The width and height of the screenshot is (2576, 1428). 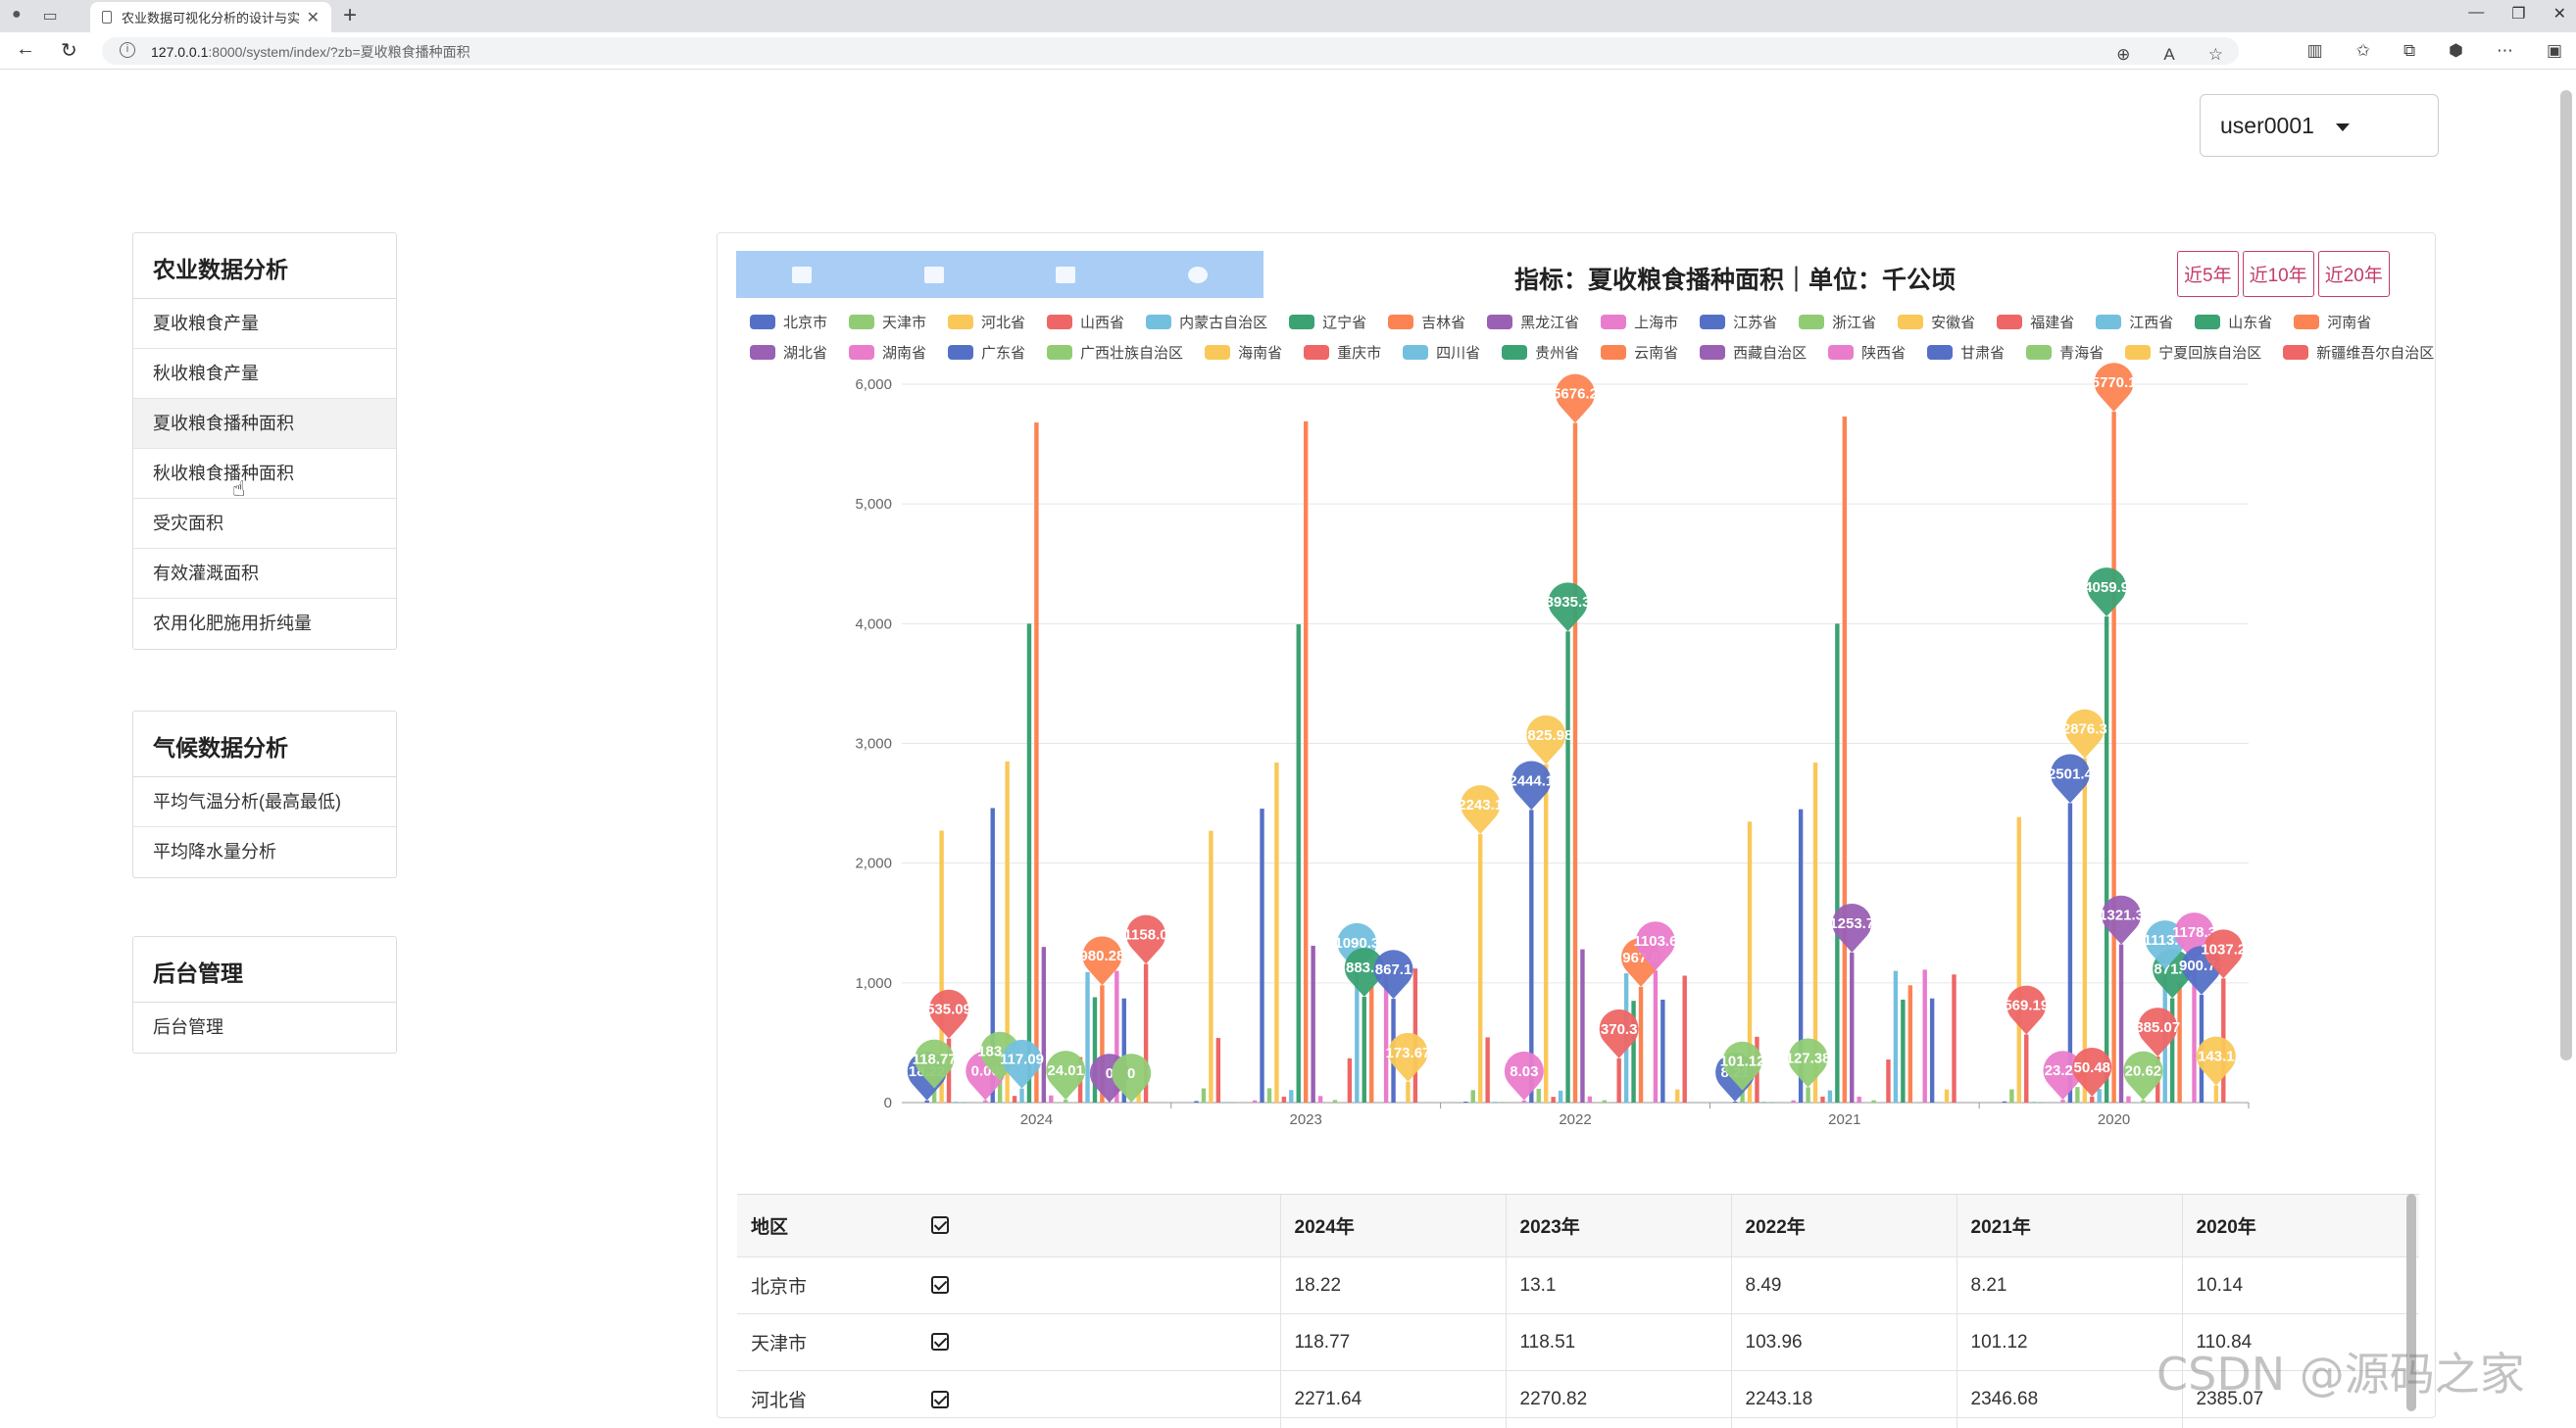 What do you see at coordinates (2566, 575) in the screenshot?
I see `page-scrollbar` at bounding box center [2566, 575].